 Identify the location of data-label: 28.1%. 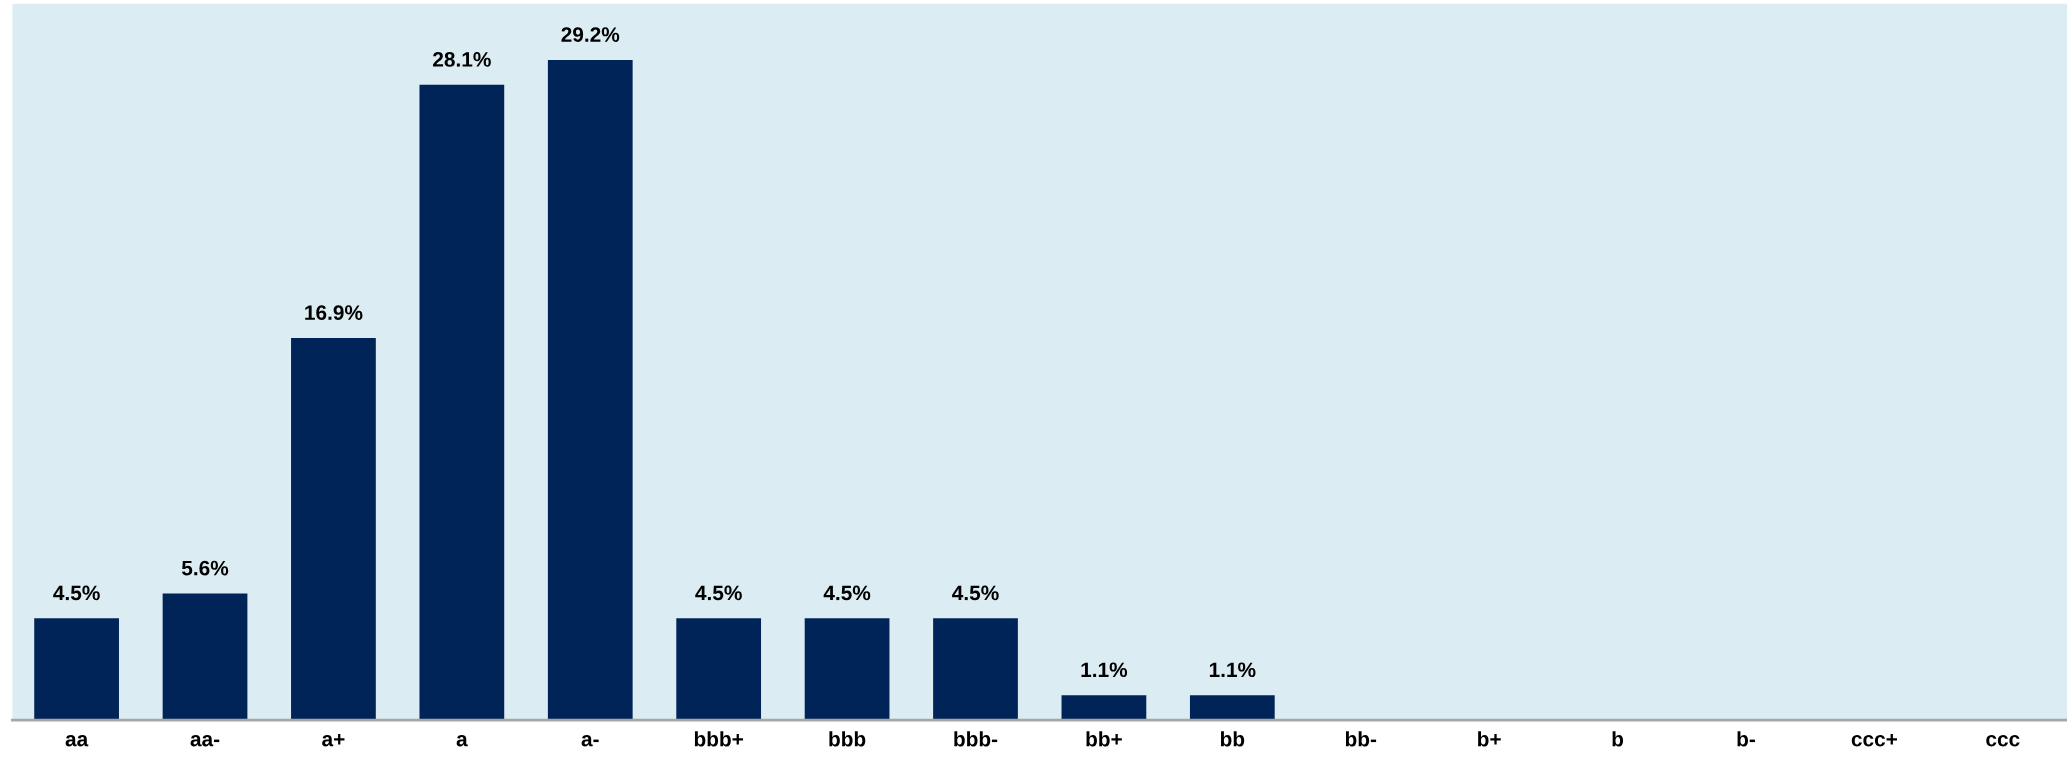
(462, 59).